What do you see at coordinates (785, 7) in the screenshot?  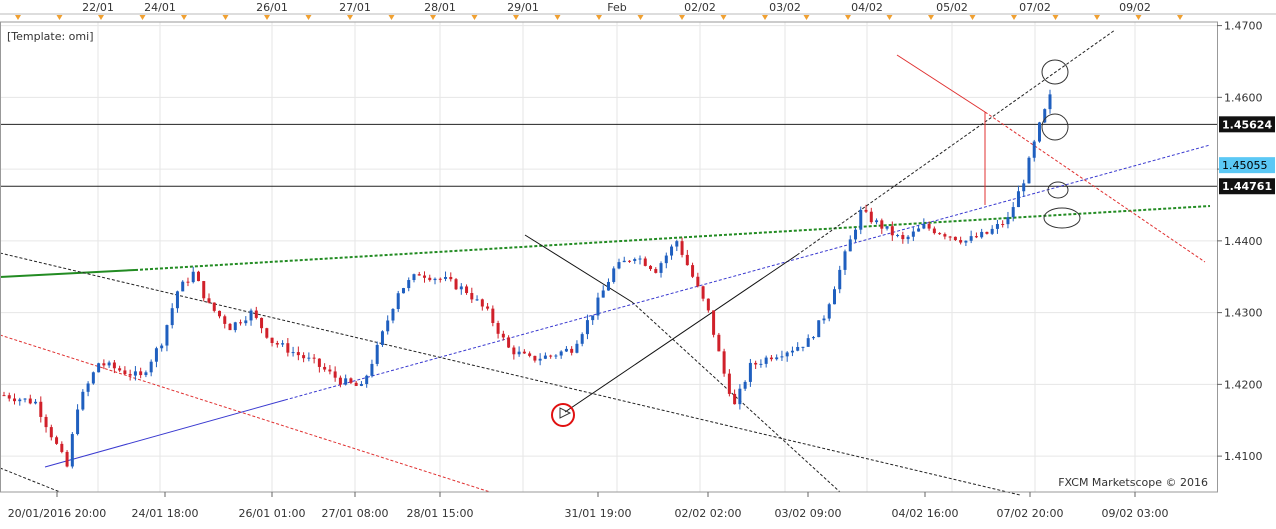 I see `x-top-tick-label: 03/02` at bounding box center [785, 7].